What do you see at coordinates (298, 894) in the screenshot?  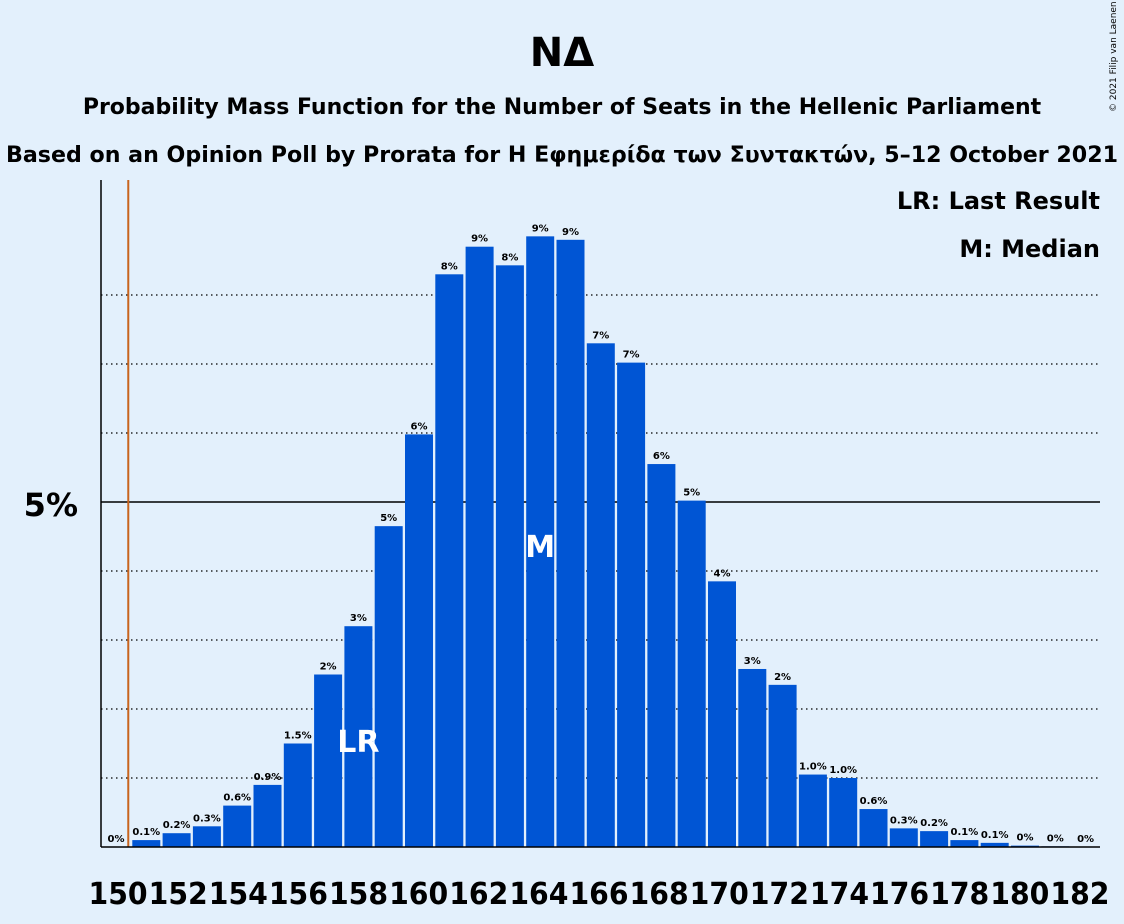 I see `x-tick-label: 156` at bounding box center [298, 894].